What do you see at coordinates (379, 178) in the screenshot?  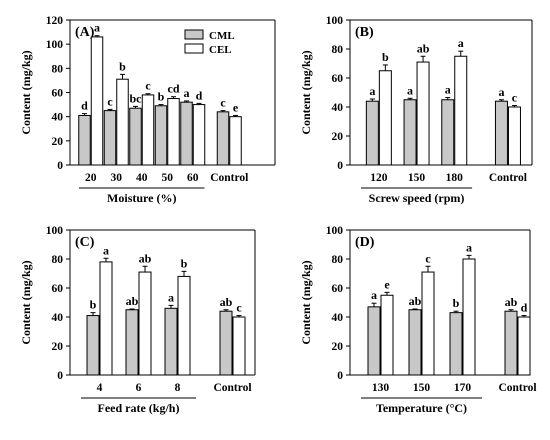 I see `x-tick-label: 120` at bounding box center [379, 178].